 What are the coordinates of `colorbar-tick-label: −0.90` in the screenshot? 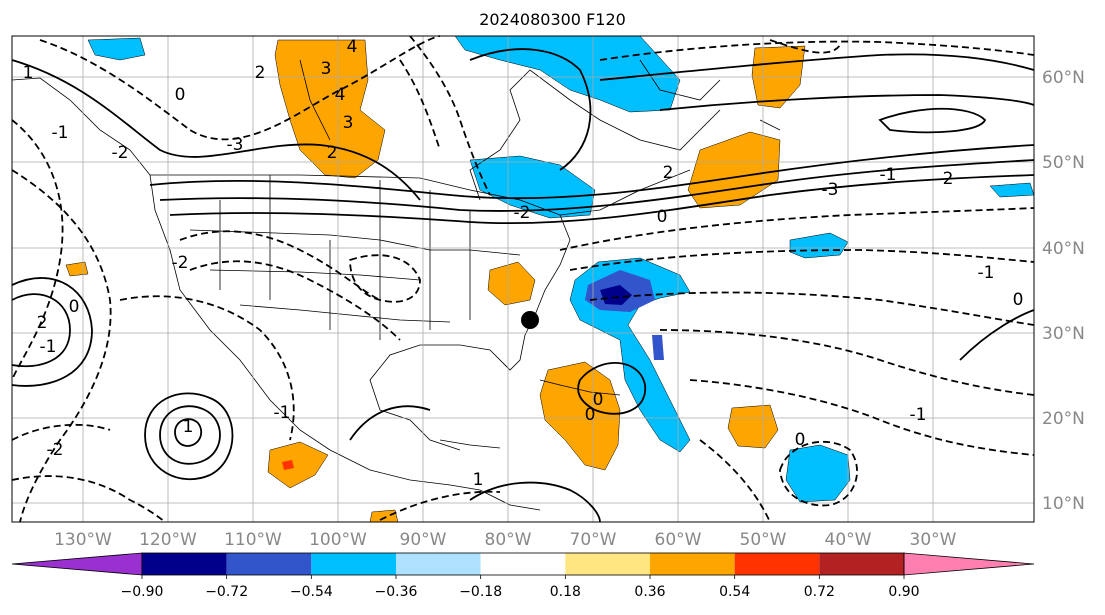 It's located at (142, 592).